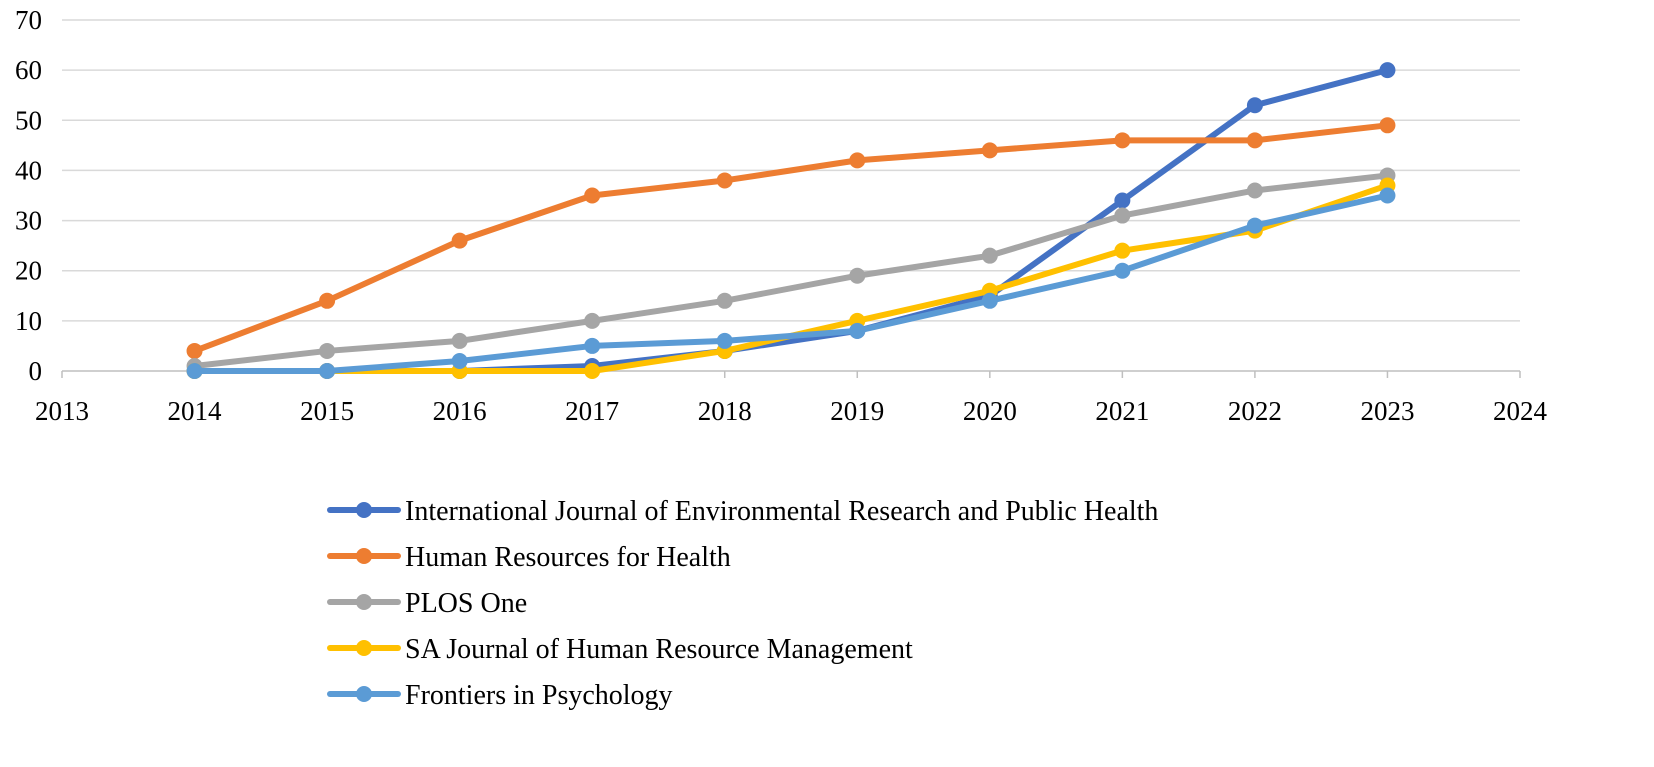  I want to click on x-tick-label: 2021, so click(1122, 411).